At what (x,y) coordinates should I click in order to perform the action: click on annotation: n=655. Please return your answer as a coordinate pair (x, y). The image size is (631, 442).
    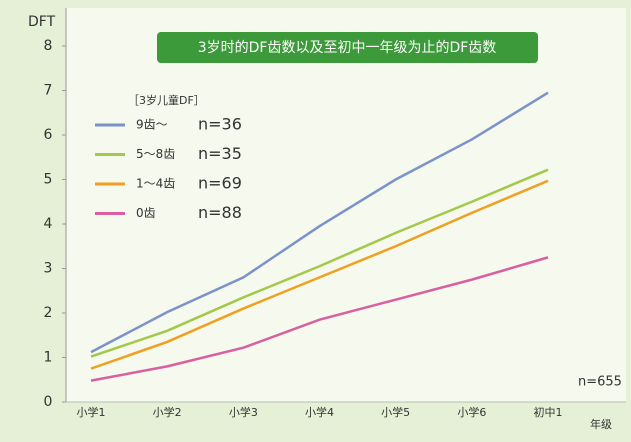
    Looking at the image, I should click on (600, 382).